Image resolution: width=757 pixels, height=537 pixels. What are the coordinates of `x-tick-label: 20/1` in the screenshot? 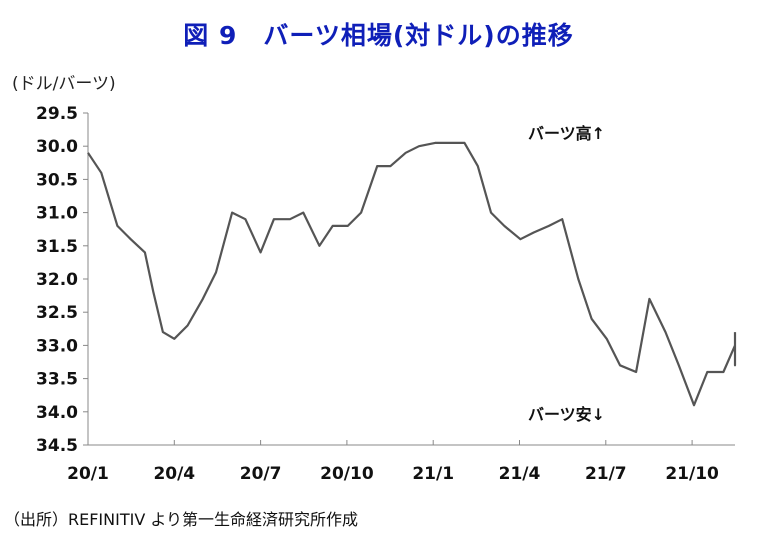 It's located at (88, 474).